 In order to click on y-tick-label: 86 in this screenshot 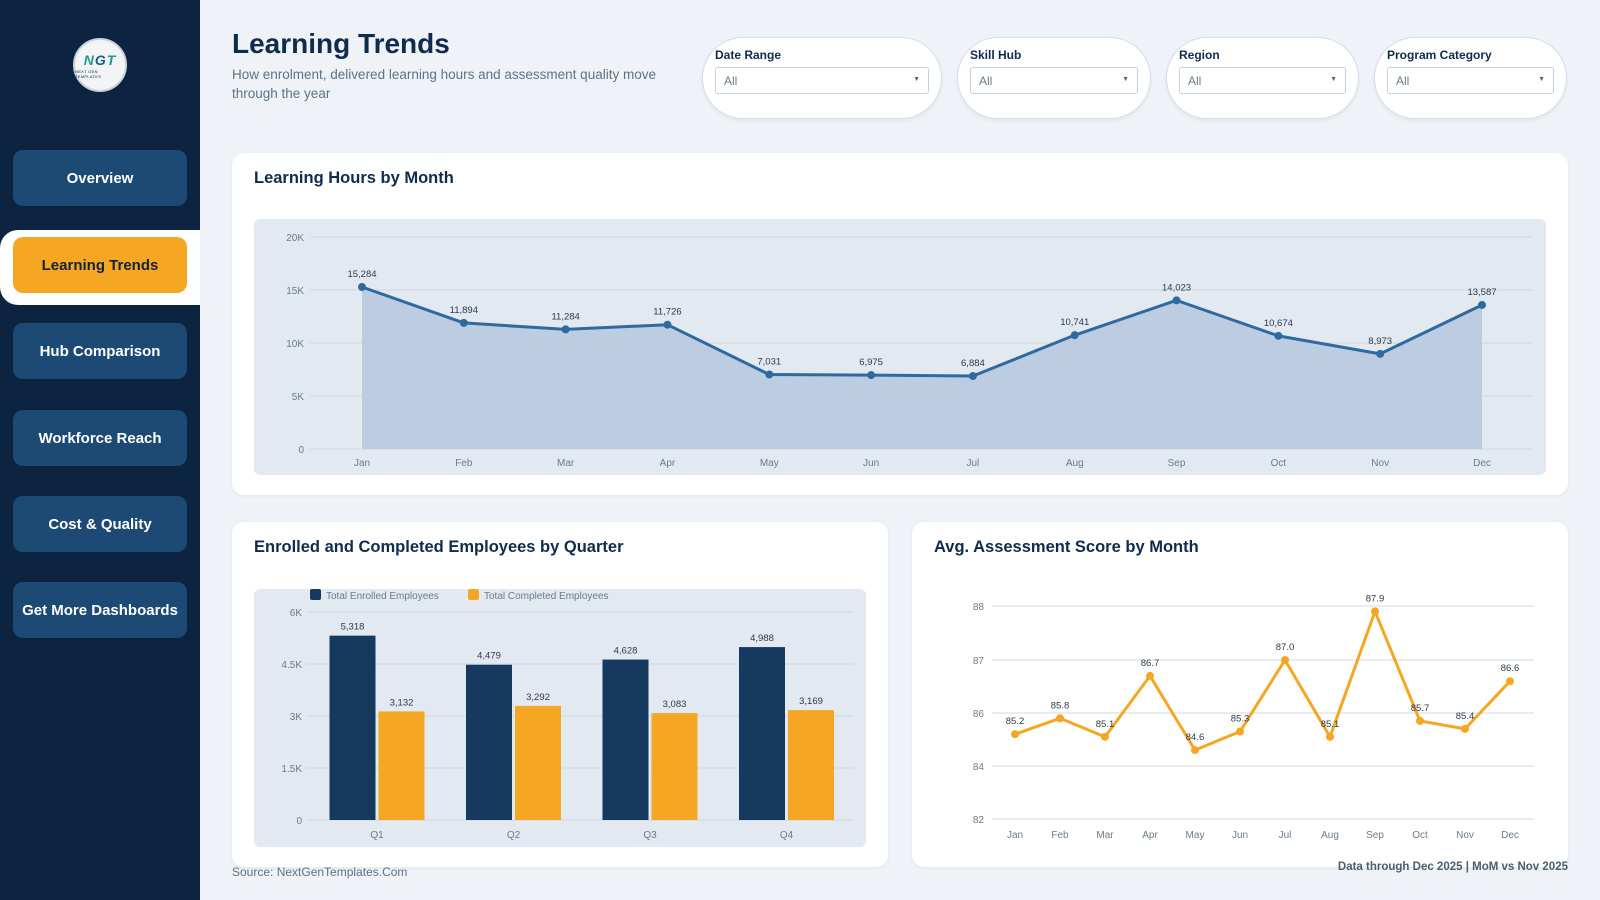, I will do `click(979, 714)`.